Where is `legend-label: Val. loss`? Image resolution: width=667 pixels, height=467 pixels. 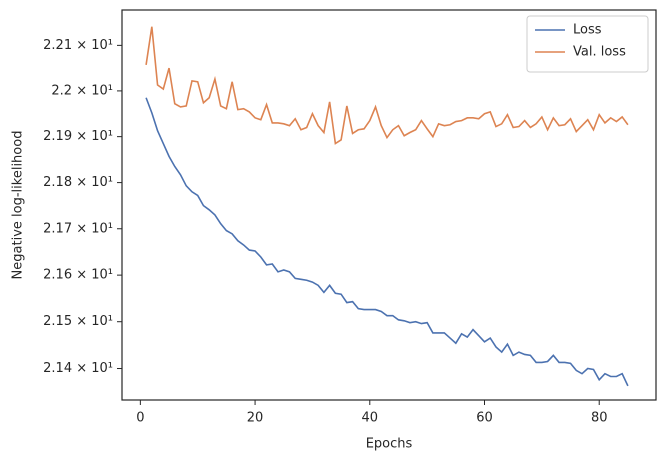 legend-label: Val. loss is located at coordinates (599, 52).